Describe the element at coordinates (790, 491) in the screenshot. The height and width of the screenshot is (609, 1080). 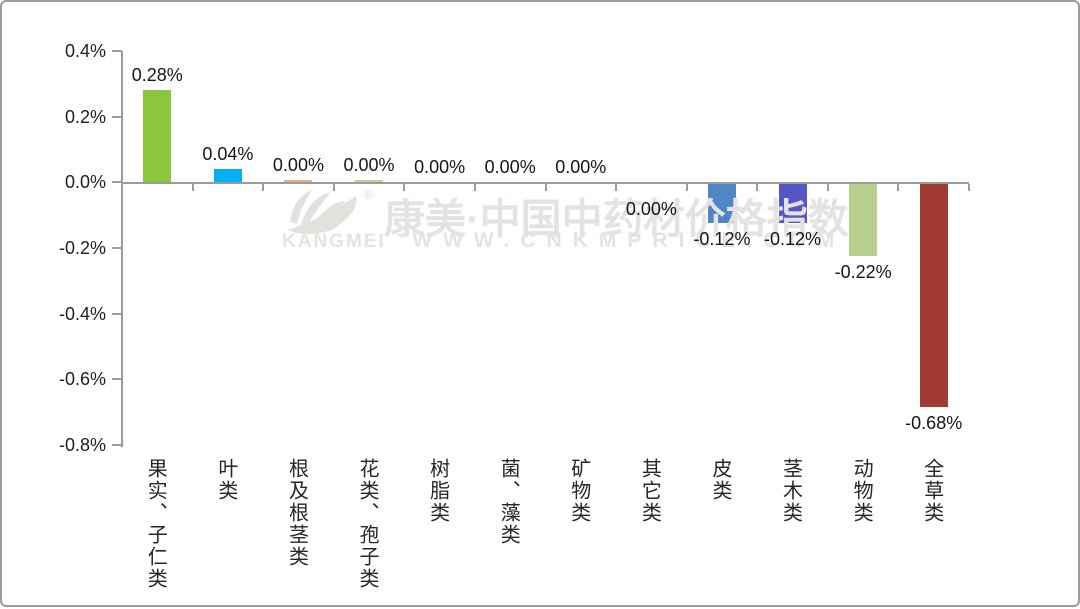
I see `category-label: 茎木类` at that location.